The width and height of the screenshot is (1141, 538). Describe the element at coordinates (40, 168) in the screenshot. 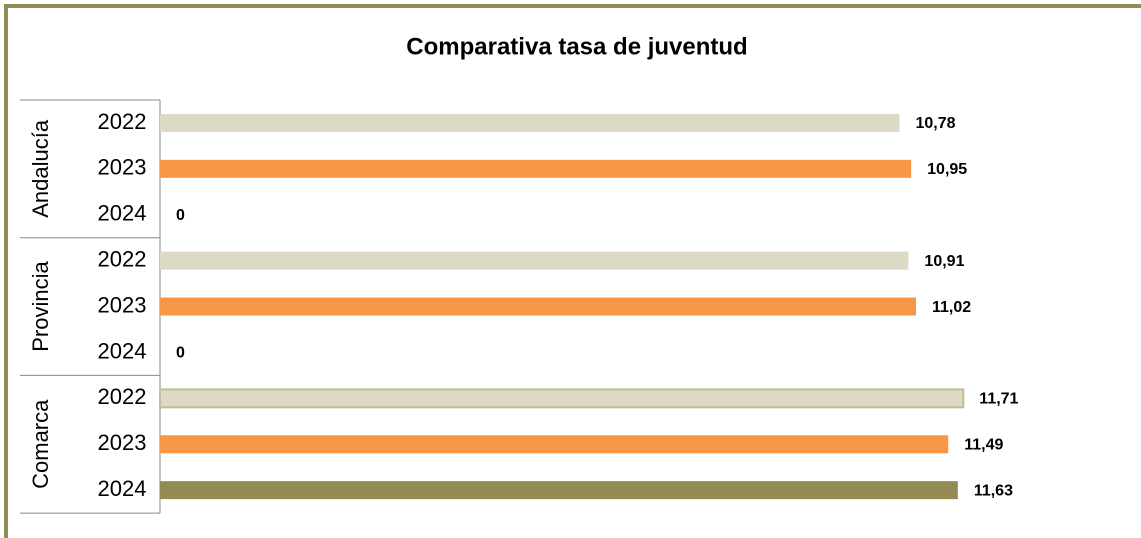

I see `group-label: Andalucía` at that location.